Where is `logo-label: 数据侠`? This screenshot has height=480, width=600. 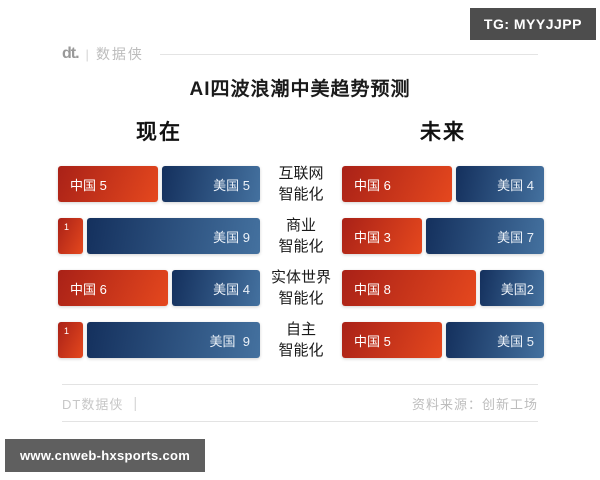 logo-label: 数据侠 is located at coordinates (119, 54).